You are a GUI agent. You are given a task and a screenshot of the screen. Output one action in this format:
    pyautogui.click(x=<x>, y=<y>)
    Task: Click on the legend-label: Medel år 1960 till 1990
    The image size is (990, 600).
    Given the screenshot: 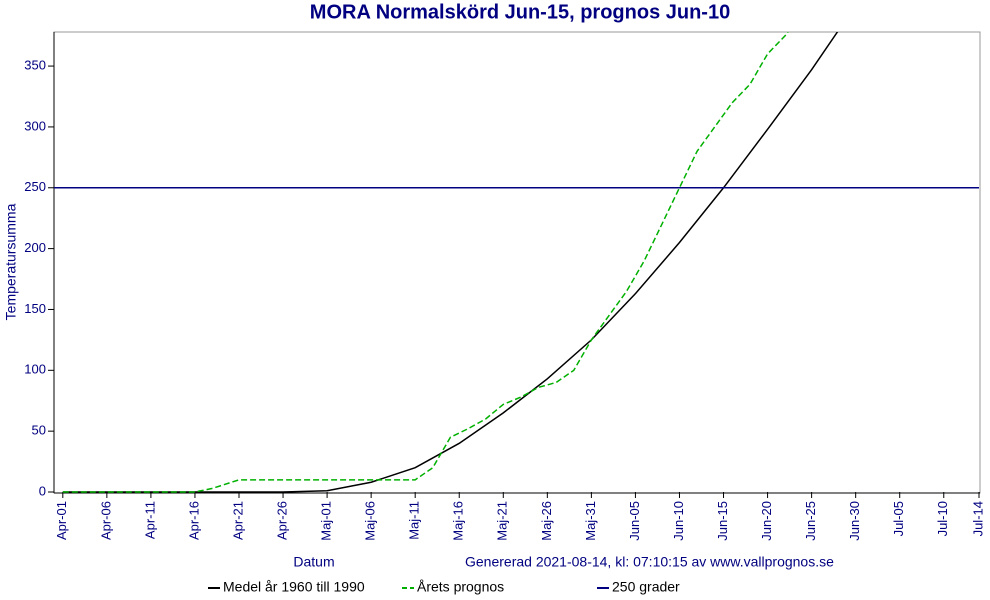 What is the action you would take?
    pyautogui.click(x=294, y=587)
    